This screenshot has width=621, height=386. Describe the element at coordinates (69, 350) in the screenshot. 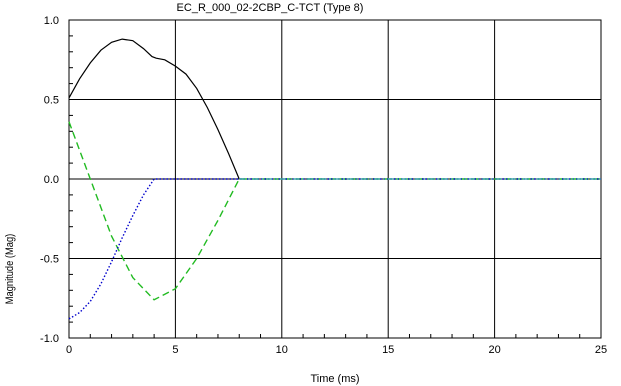

I see `x-tick-label: 0` at that location.